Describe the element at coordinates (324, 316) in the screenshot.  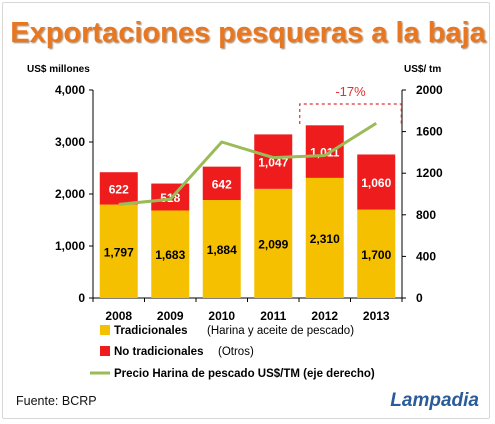
I see `x-tick-label: 2012` at that location.